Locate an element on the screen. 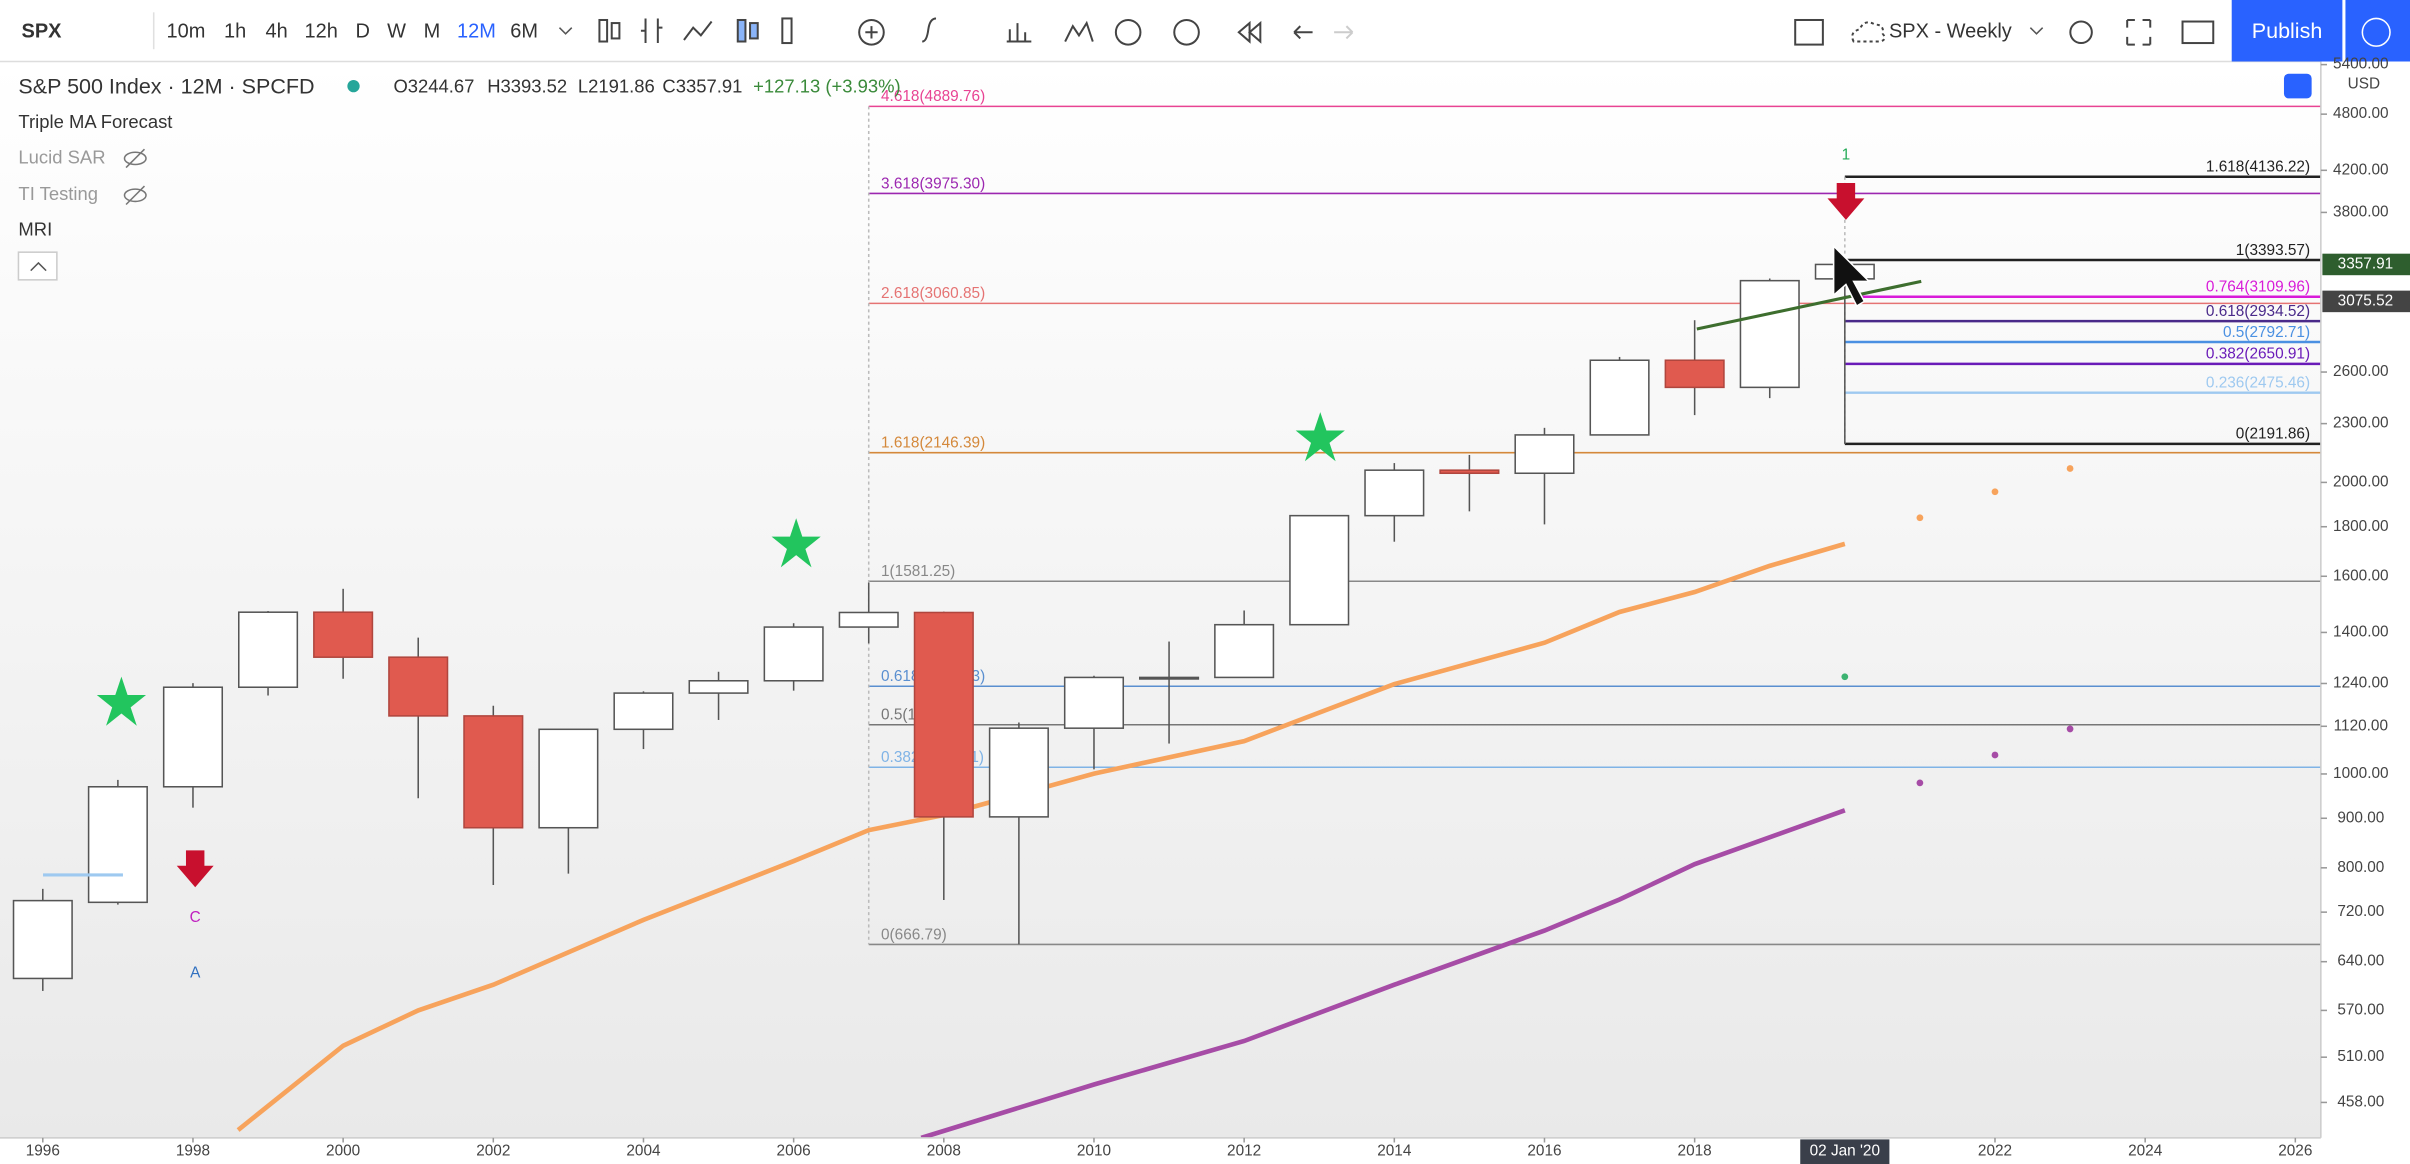 Image resolution: width=2410 pixels, height=1164 pixels. x-tick-label: 2024 is located at coordinates (2145, 1151).